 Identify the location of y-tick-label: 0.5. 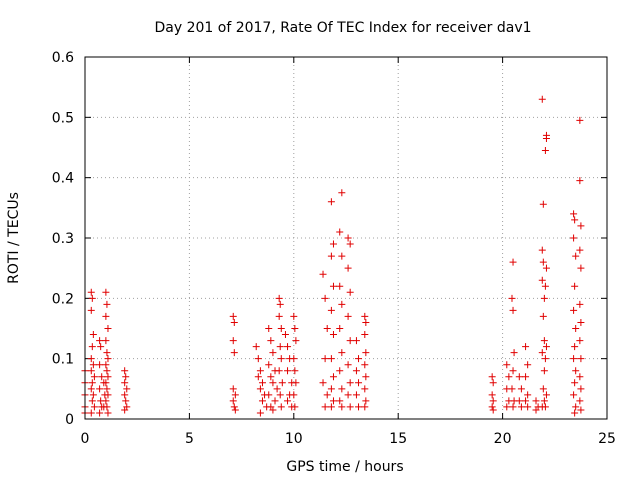
(63, 118).